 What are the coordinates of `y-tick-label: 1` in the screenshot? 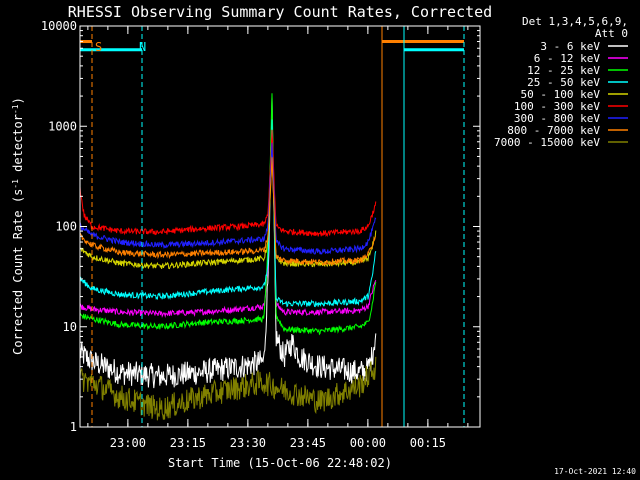 It's located at (73, 427).